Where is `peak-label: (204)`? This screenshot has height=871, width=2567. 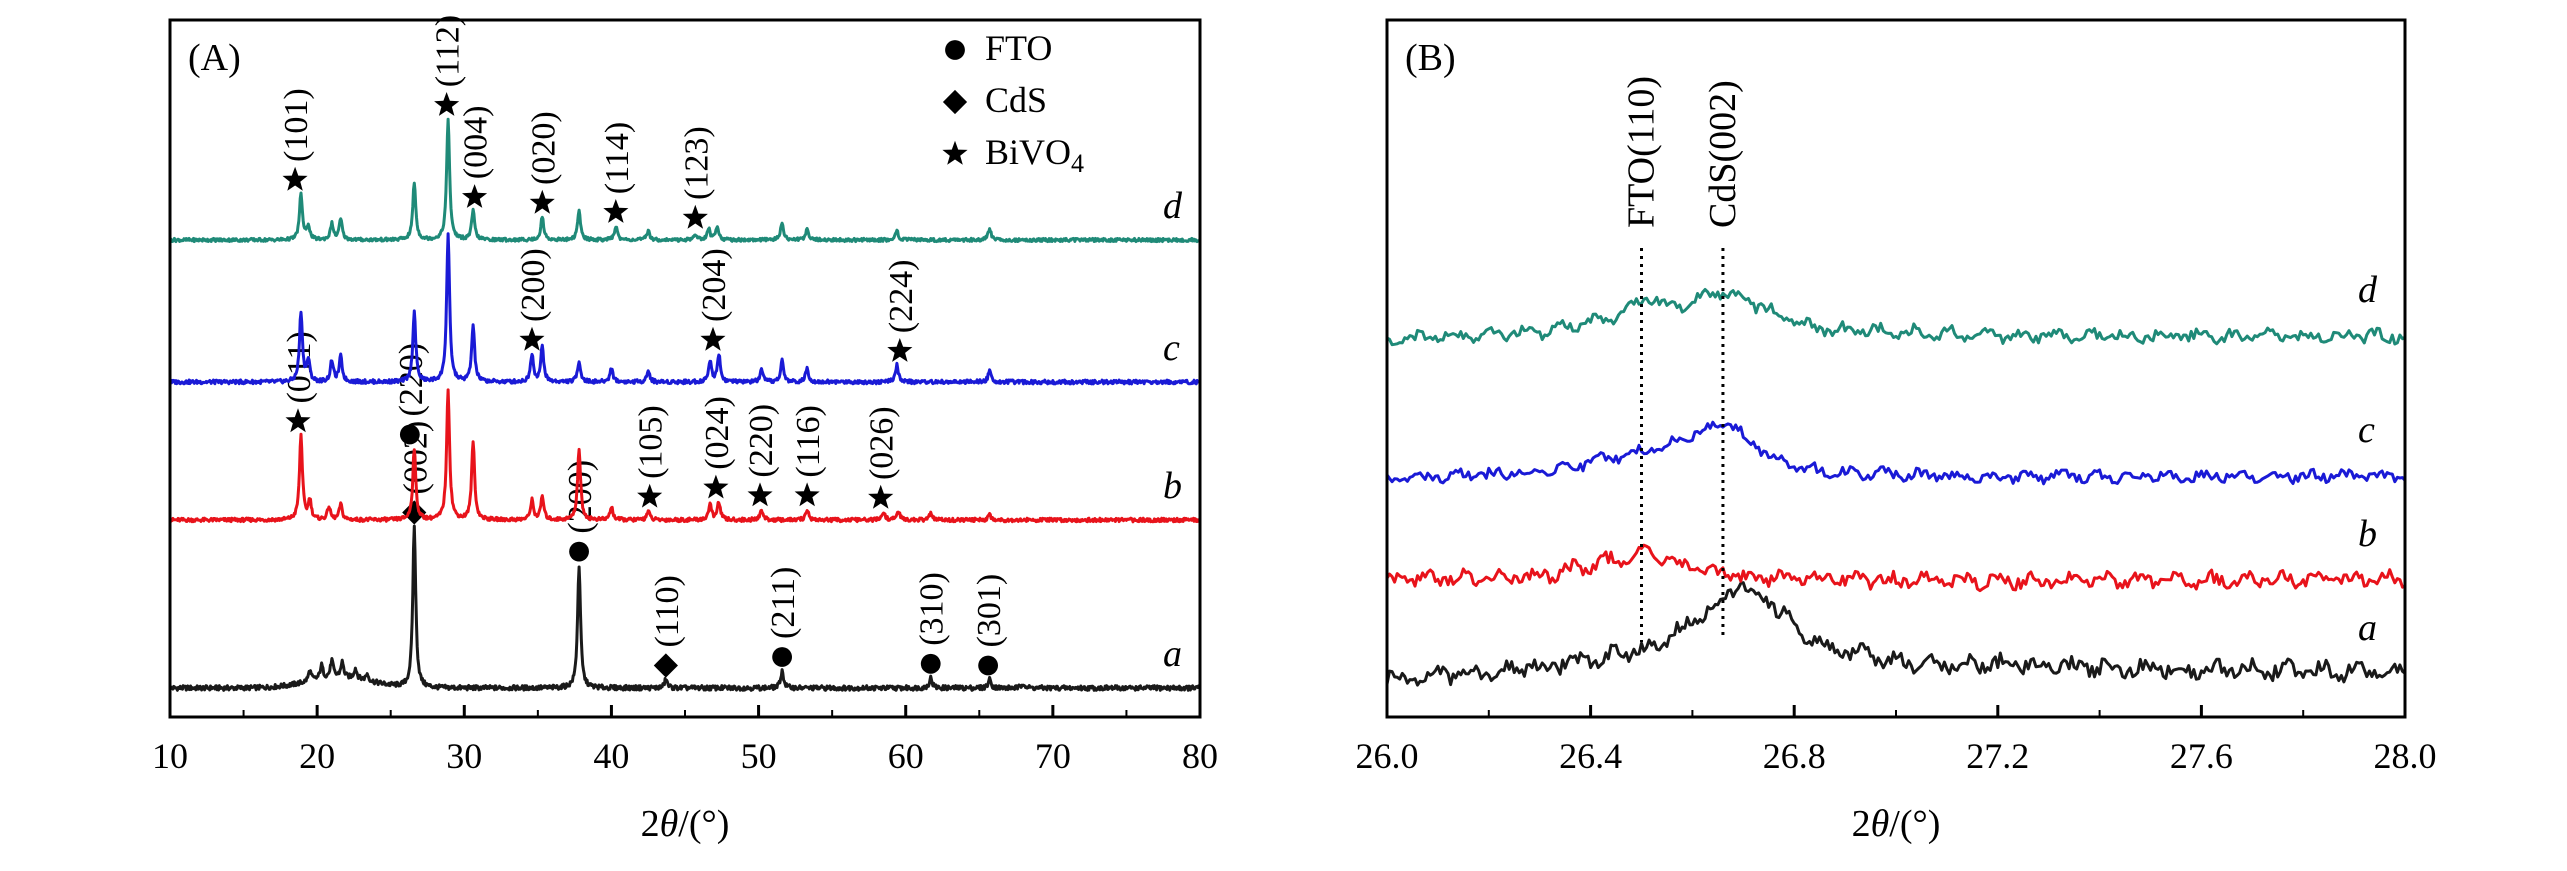
peak-label: (204) is located at coordinates (714, 285).